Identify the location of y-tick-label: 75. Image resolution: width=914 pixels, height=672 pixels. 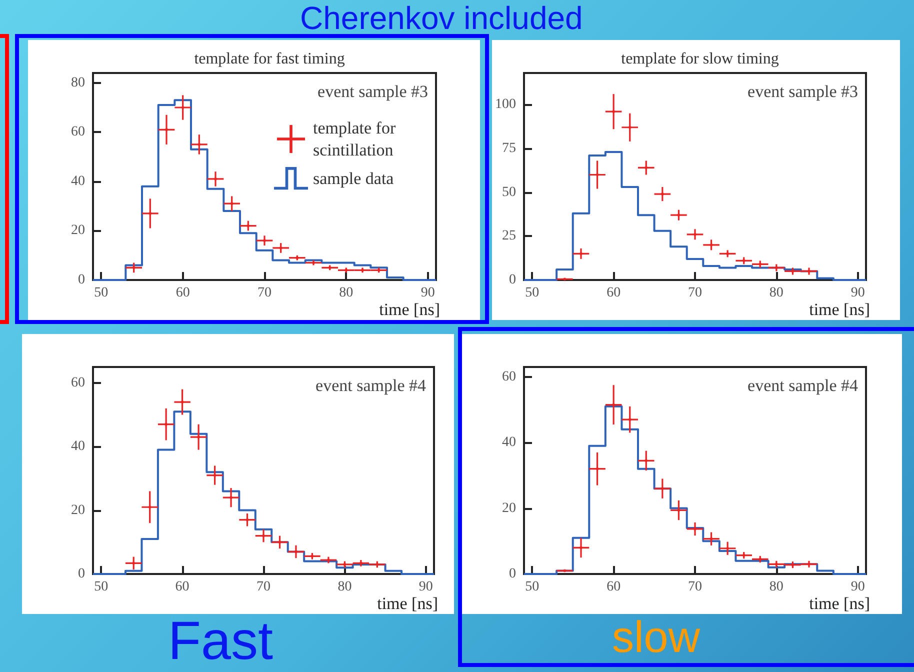
(509, 148).